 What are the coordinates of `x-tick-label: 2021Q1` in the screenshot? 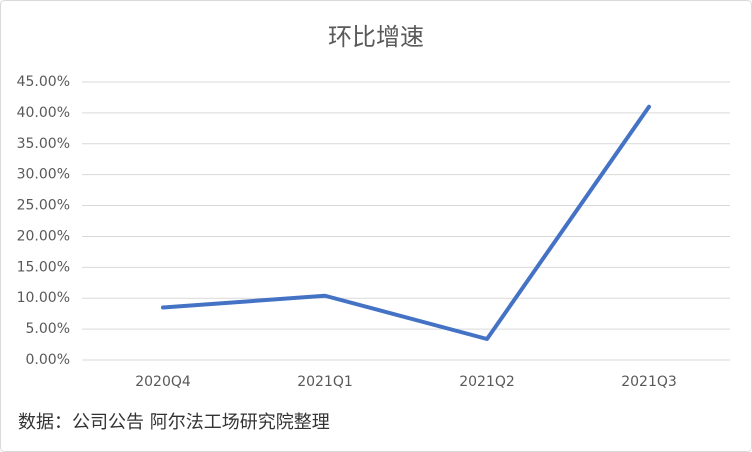 It's located at (325, 382).